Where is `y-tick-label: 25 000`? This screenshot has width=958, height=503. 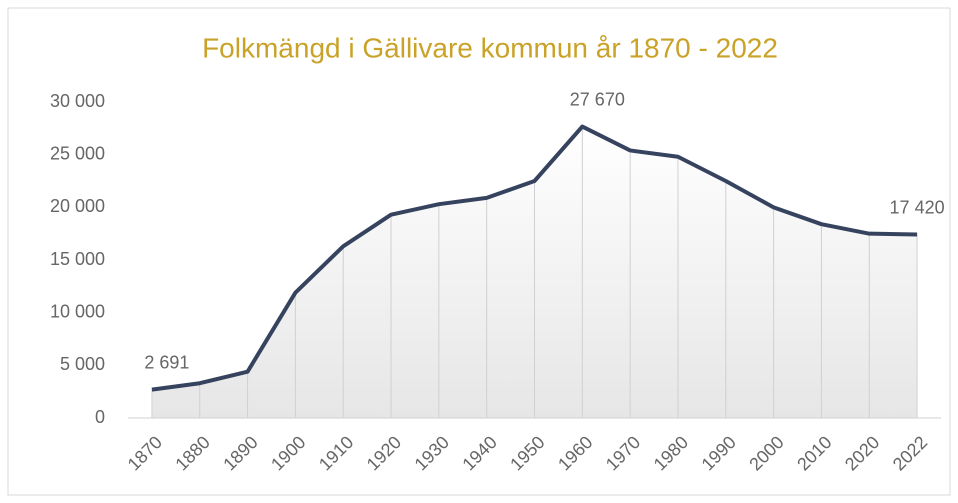 y-tick-label: 25 000 is located at coordinates (77, 153).